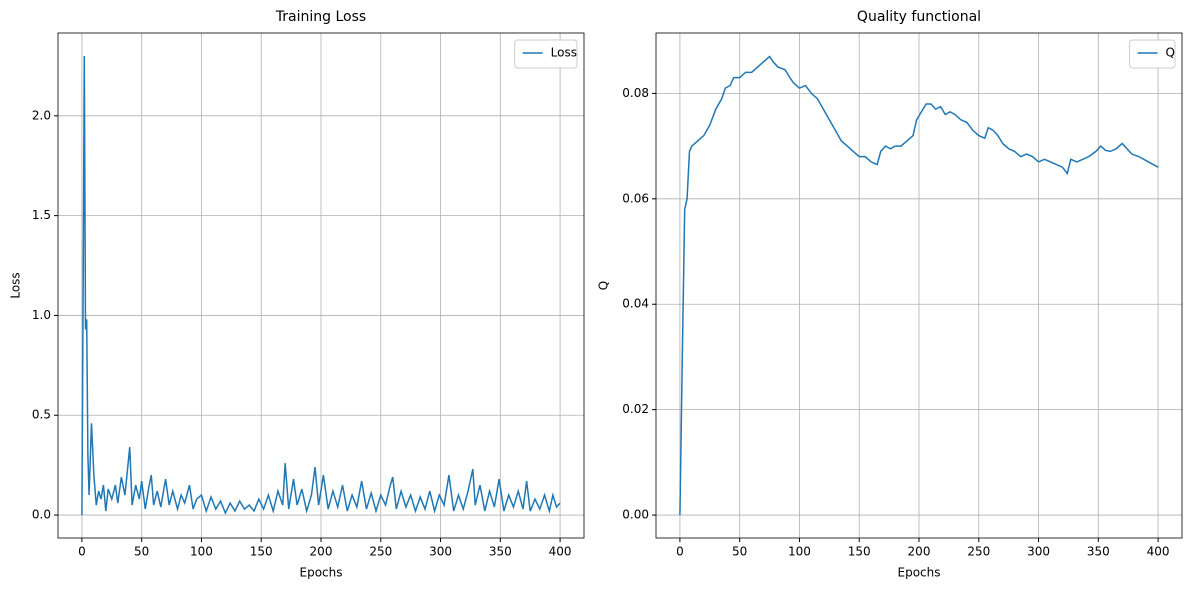 The width and height of the screenshot is (1189, 590). Describe the element at coordinates (41, 315) in the screenshot. I see `y-tick-label: 1.0` at that location.